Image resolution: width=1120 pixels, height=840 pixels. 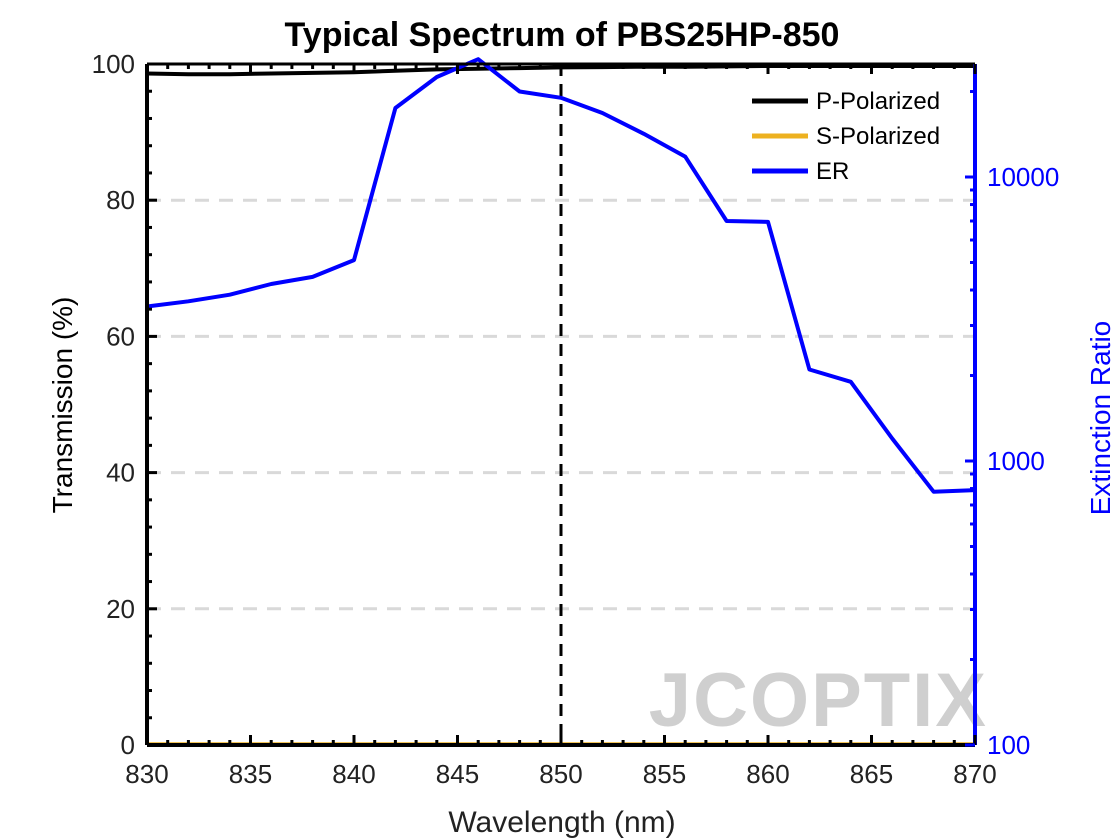 What do you see at coordinates (1023, 177) in the screenshot?
I see `y2-tick-label: 10000` at bounding box center [1023, 177].